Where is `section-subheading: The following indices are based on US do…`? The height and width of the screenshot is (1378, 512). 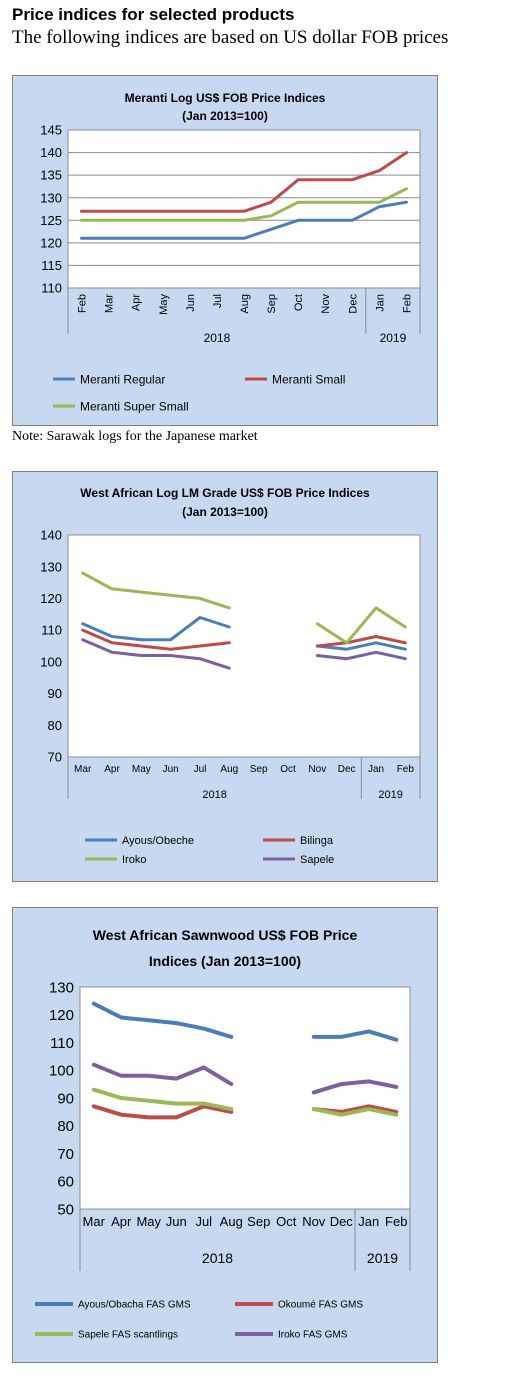
section-subheading: The following indices are based on US do… is located at coordinates (230, 37).